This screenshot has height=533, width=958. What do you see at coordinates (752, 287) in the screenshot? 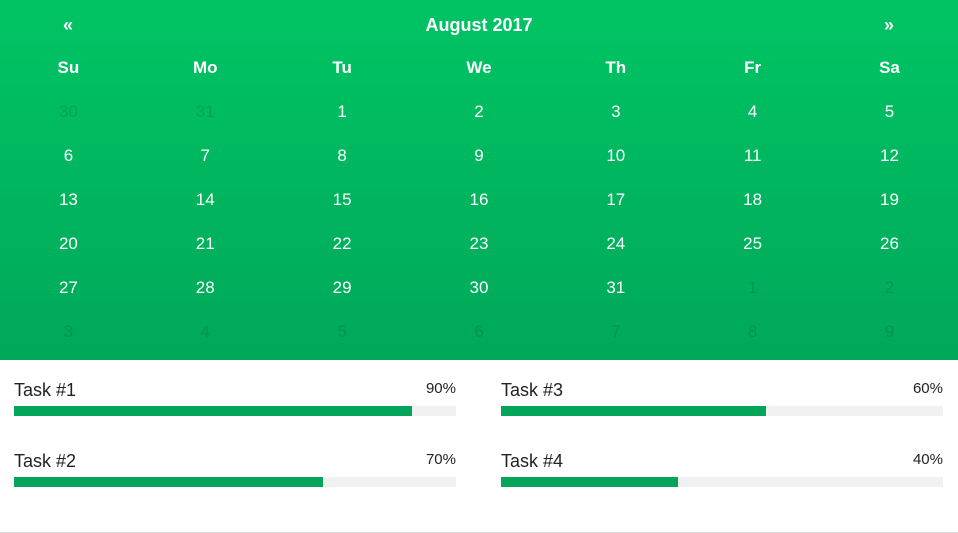
I see `calendar-day-other-month: 1` at bounding box center [752, 287].